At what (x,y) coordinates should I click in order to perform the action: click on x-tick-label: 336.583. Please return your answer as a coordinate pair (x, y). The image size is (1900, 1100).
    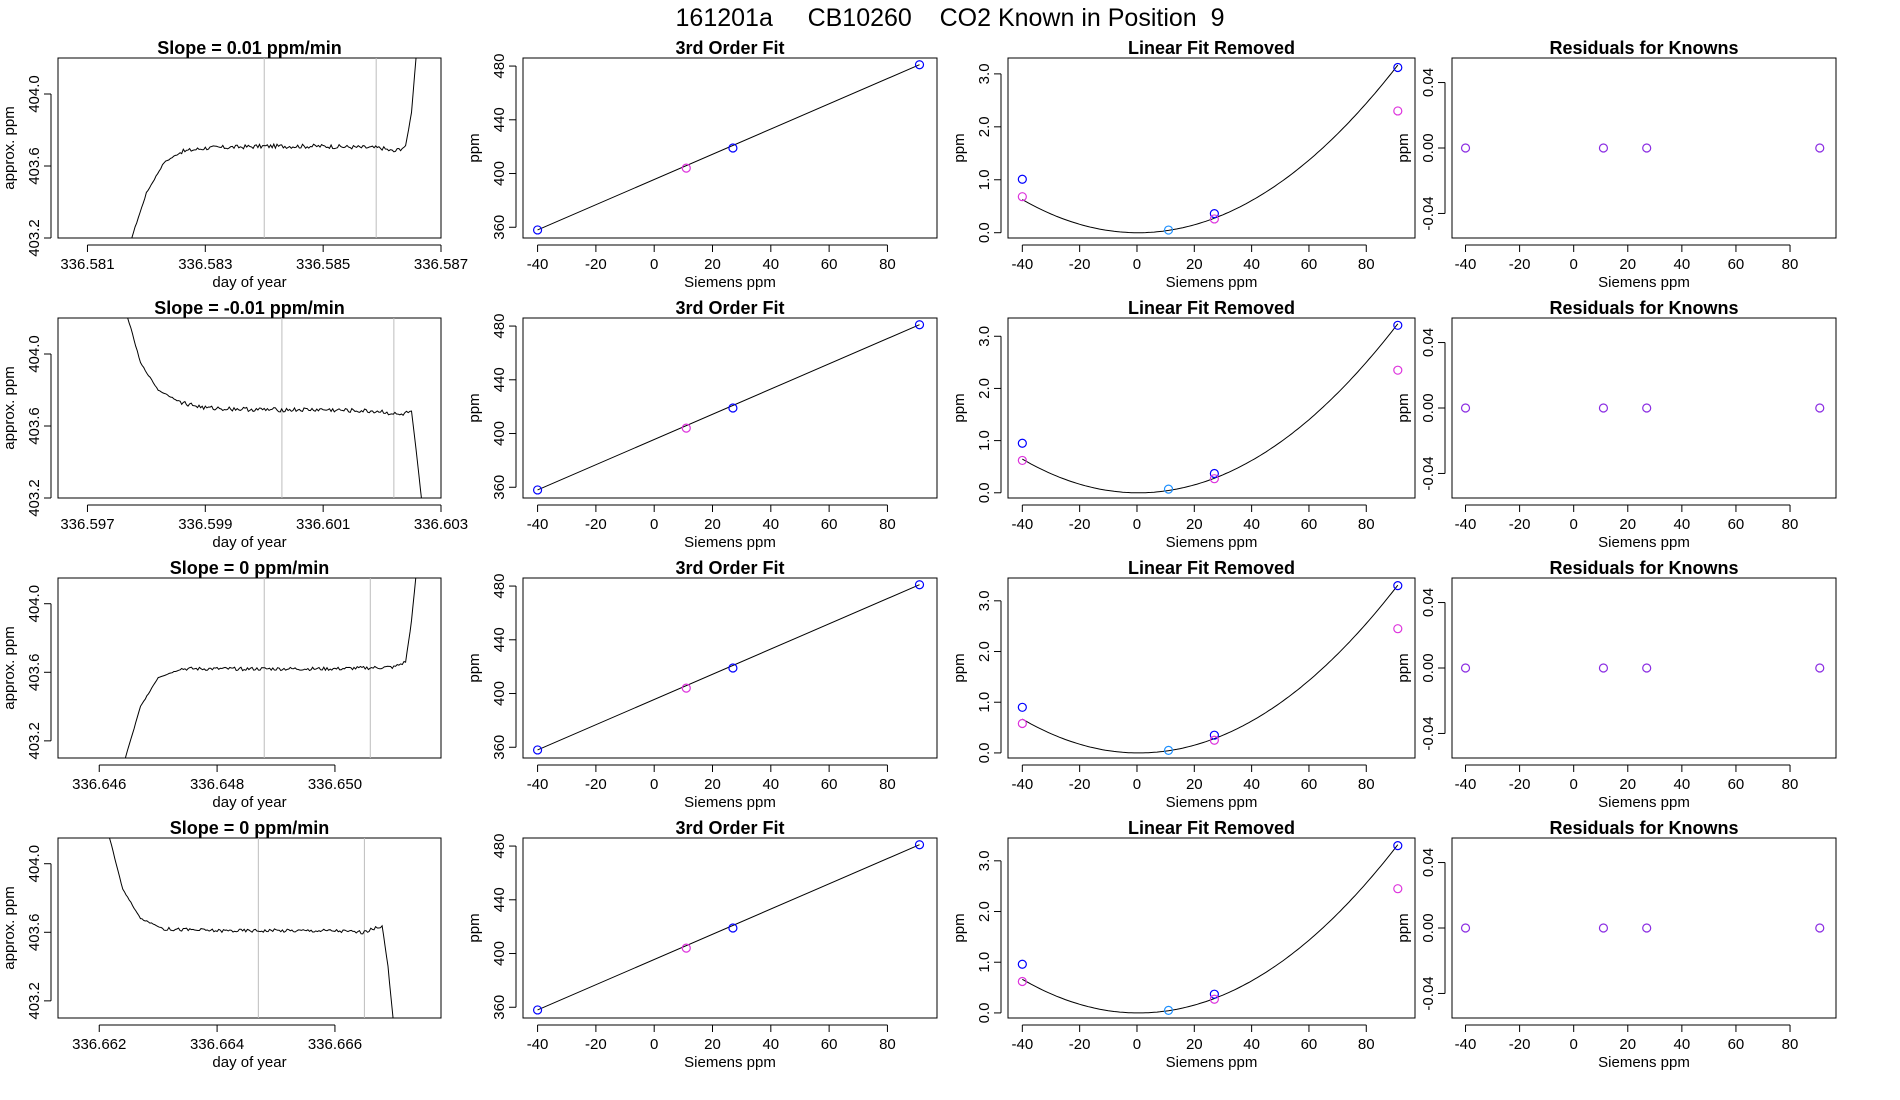
    Looking at the image, I should click on (205, 264).